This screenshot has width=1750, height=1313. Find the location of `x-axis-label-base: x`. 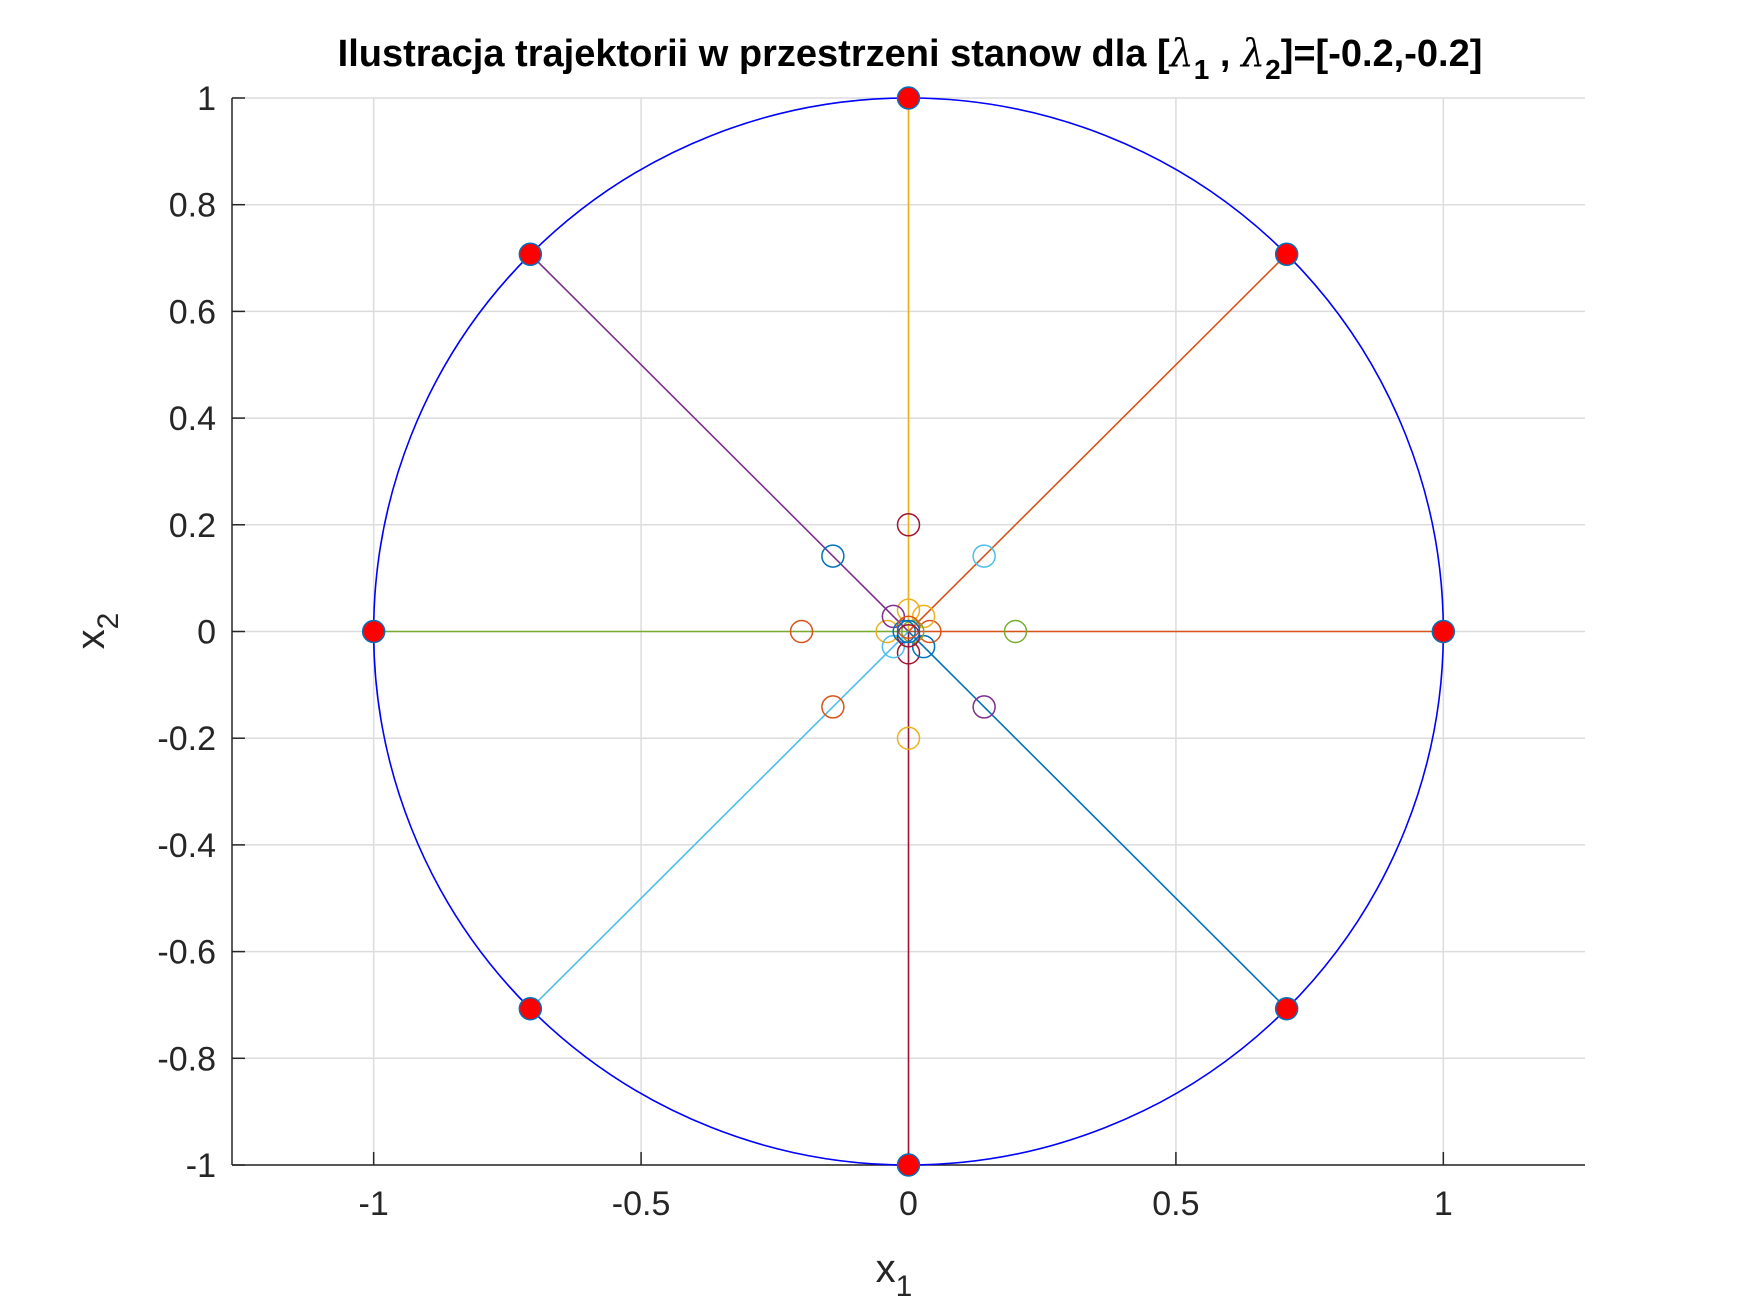

x-axis-label-base: x is located at coordinates (886, 1269).